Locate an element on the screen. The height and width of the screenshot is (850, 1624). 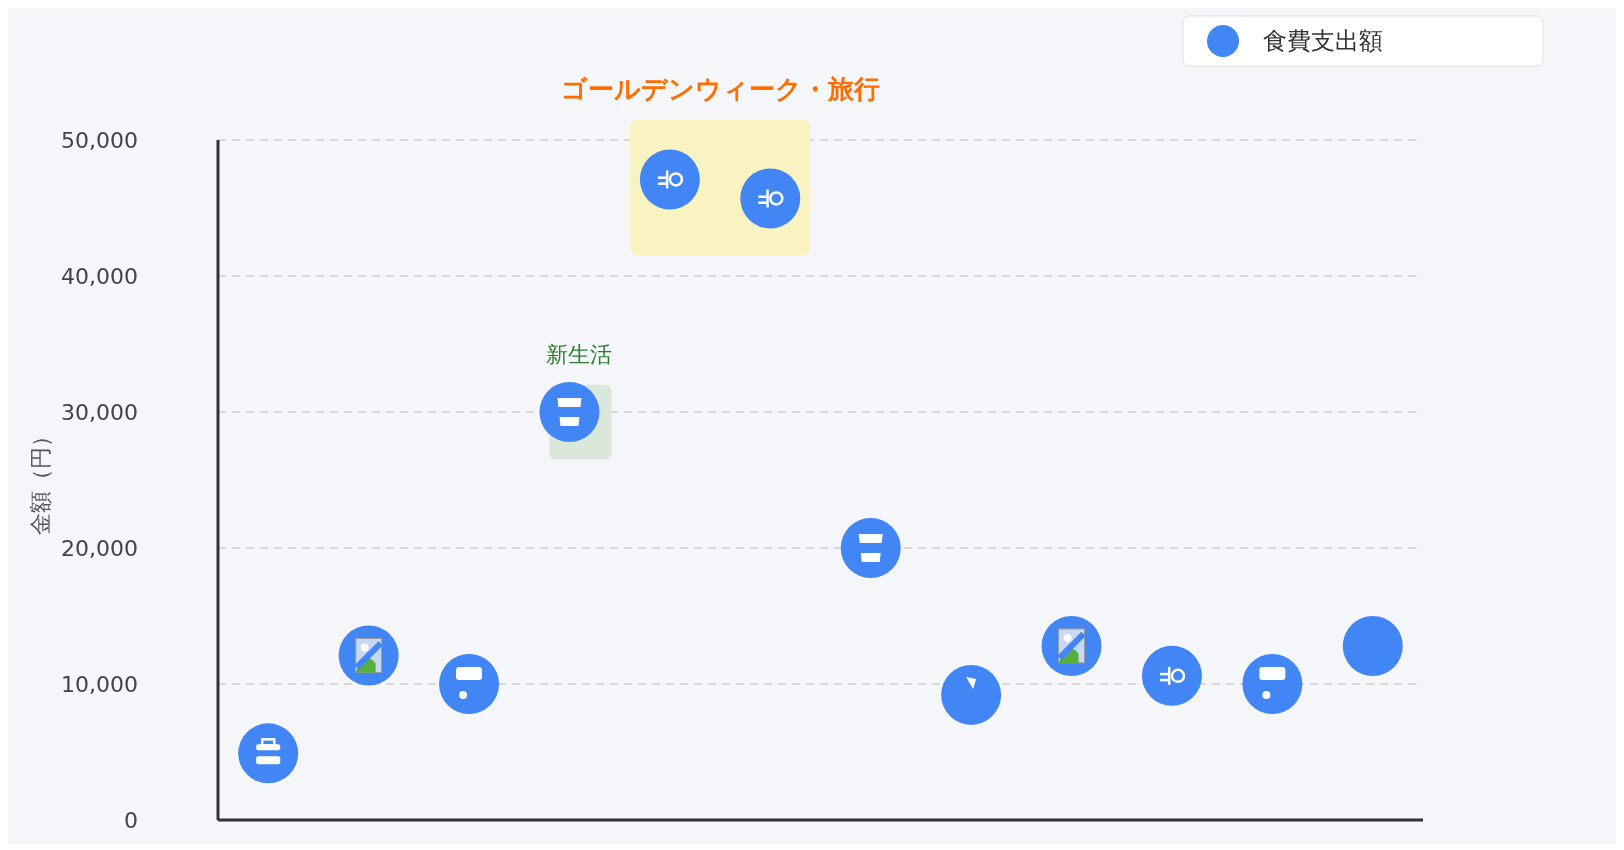
y-tick-label: 30,000 is located at coordinates (99, 412).